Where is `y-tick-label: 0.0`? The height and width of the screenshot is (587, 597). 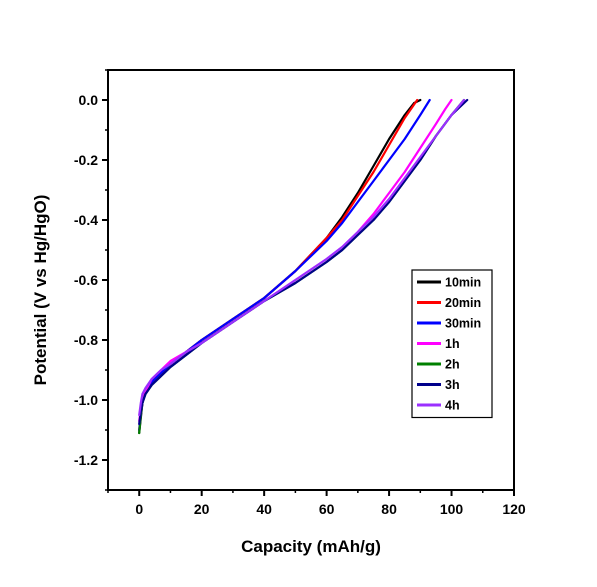 y-tick-label: 0.0 is located at coordinates (89, 100).